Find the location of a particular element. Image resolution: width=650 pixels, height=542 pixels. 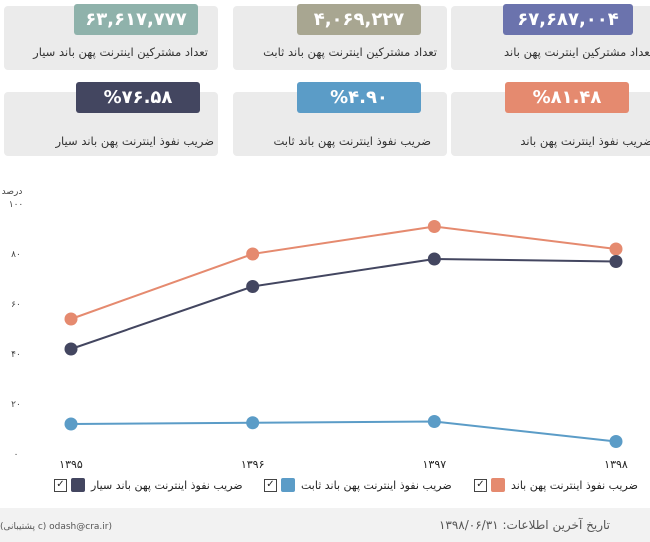

y-tick-label: ۶۰ is located at coordinates (16, 305).